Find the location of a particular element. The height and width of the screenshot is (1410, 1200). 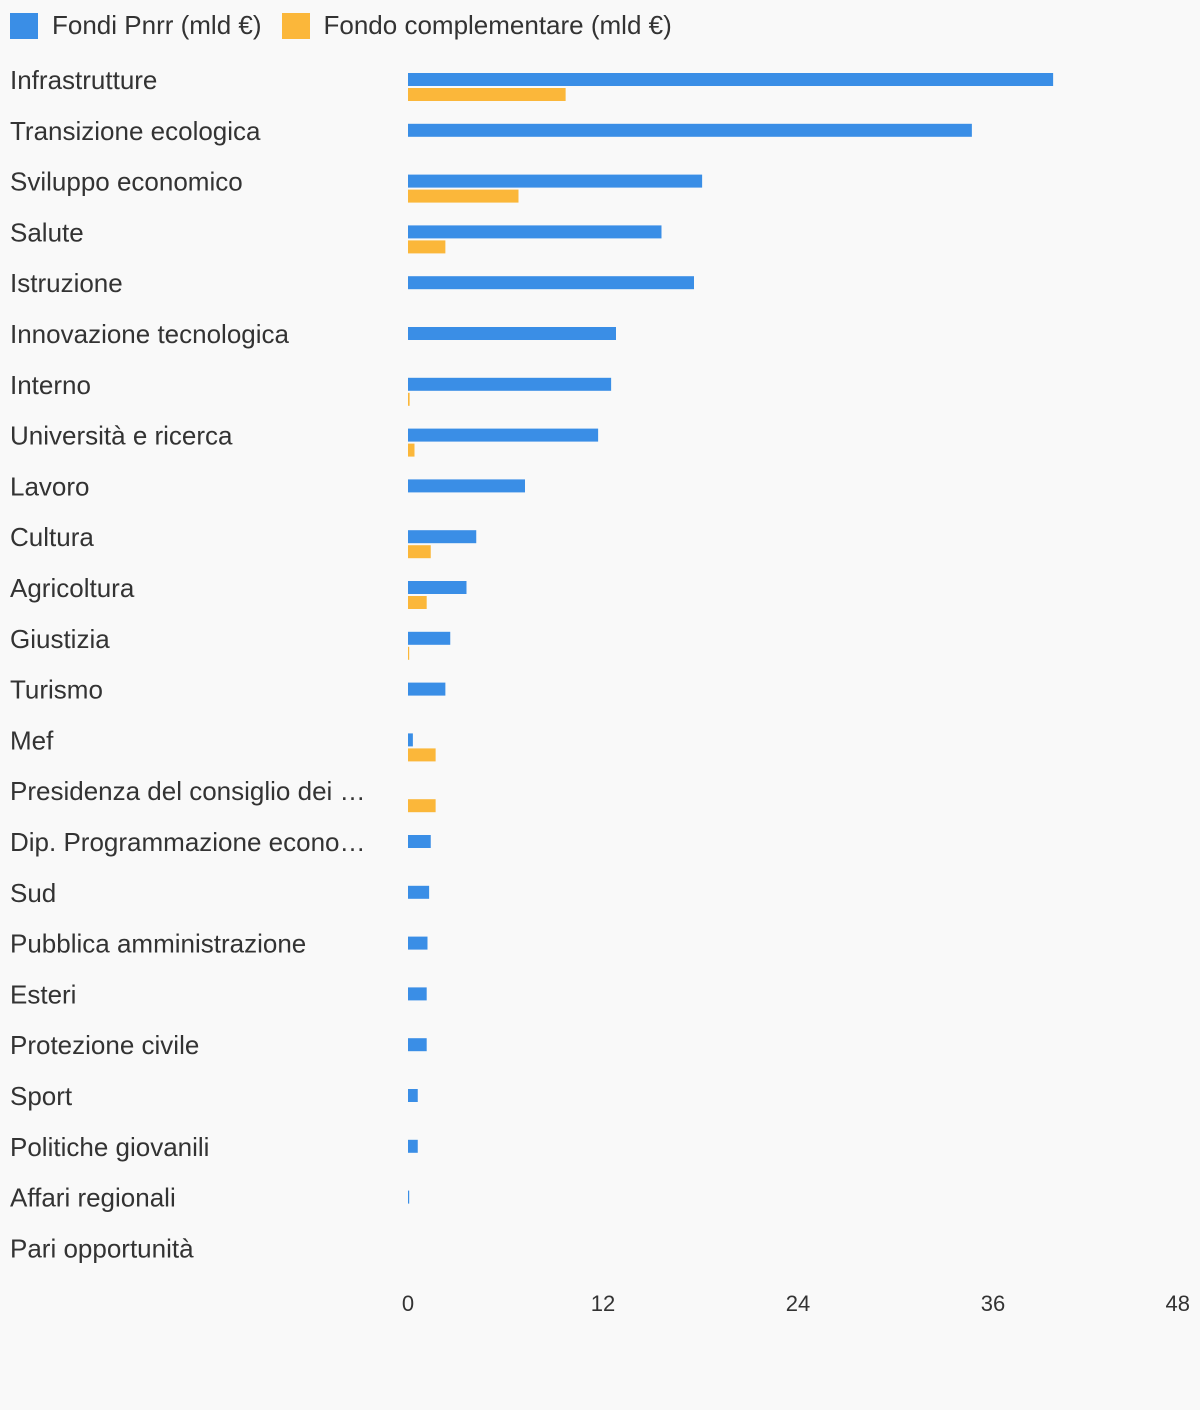

category-label: Lavoro is located at coordinates (50, 486).